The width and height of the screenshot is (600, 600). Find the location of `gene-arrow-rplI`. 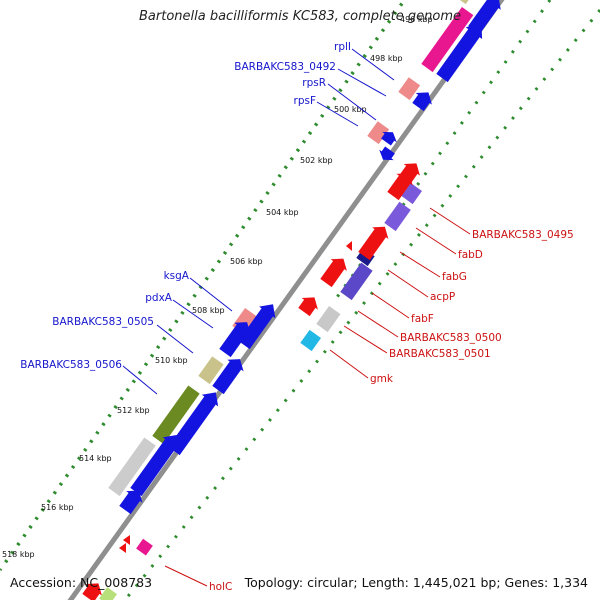

gene-arrow-rplI is located at coordinates (459, 52).